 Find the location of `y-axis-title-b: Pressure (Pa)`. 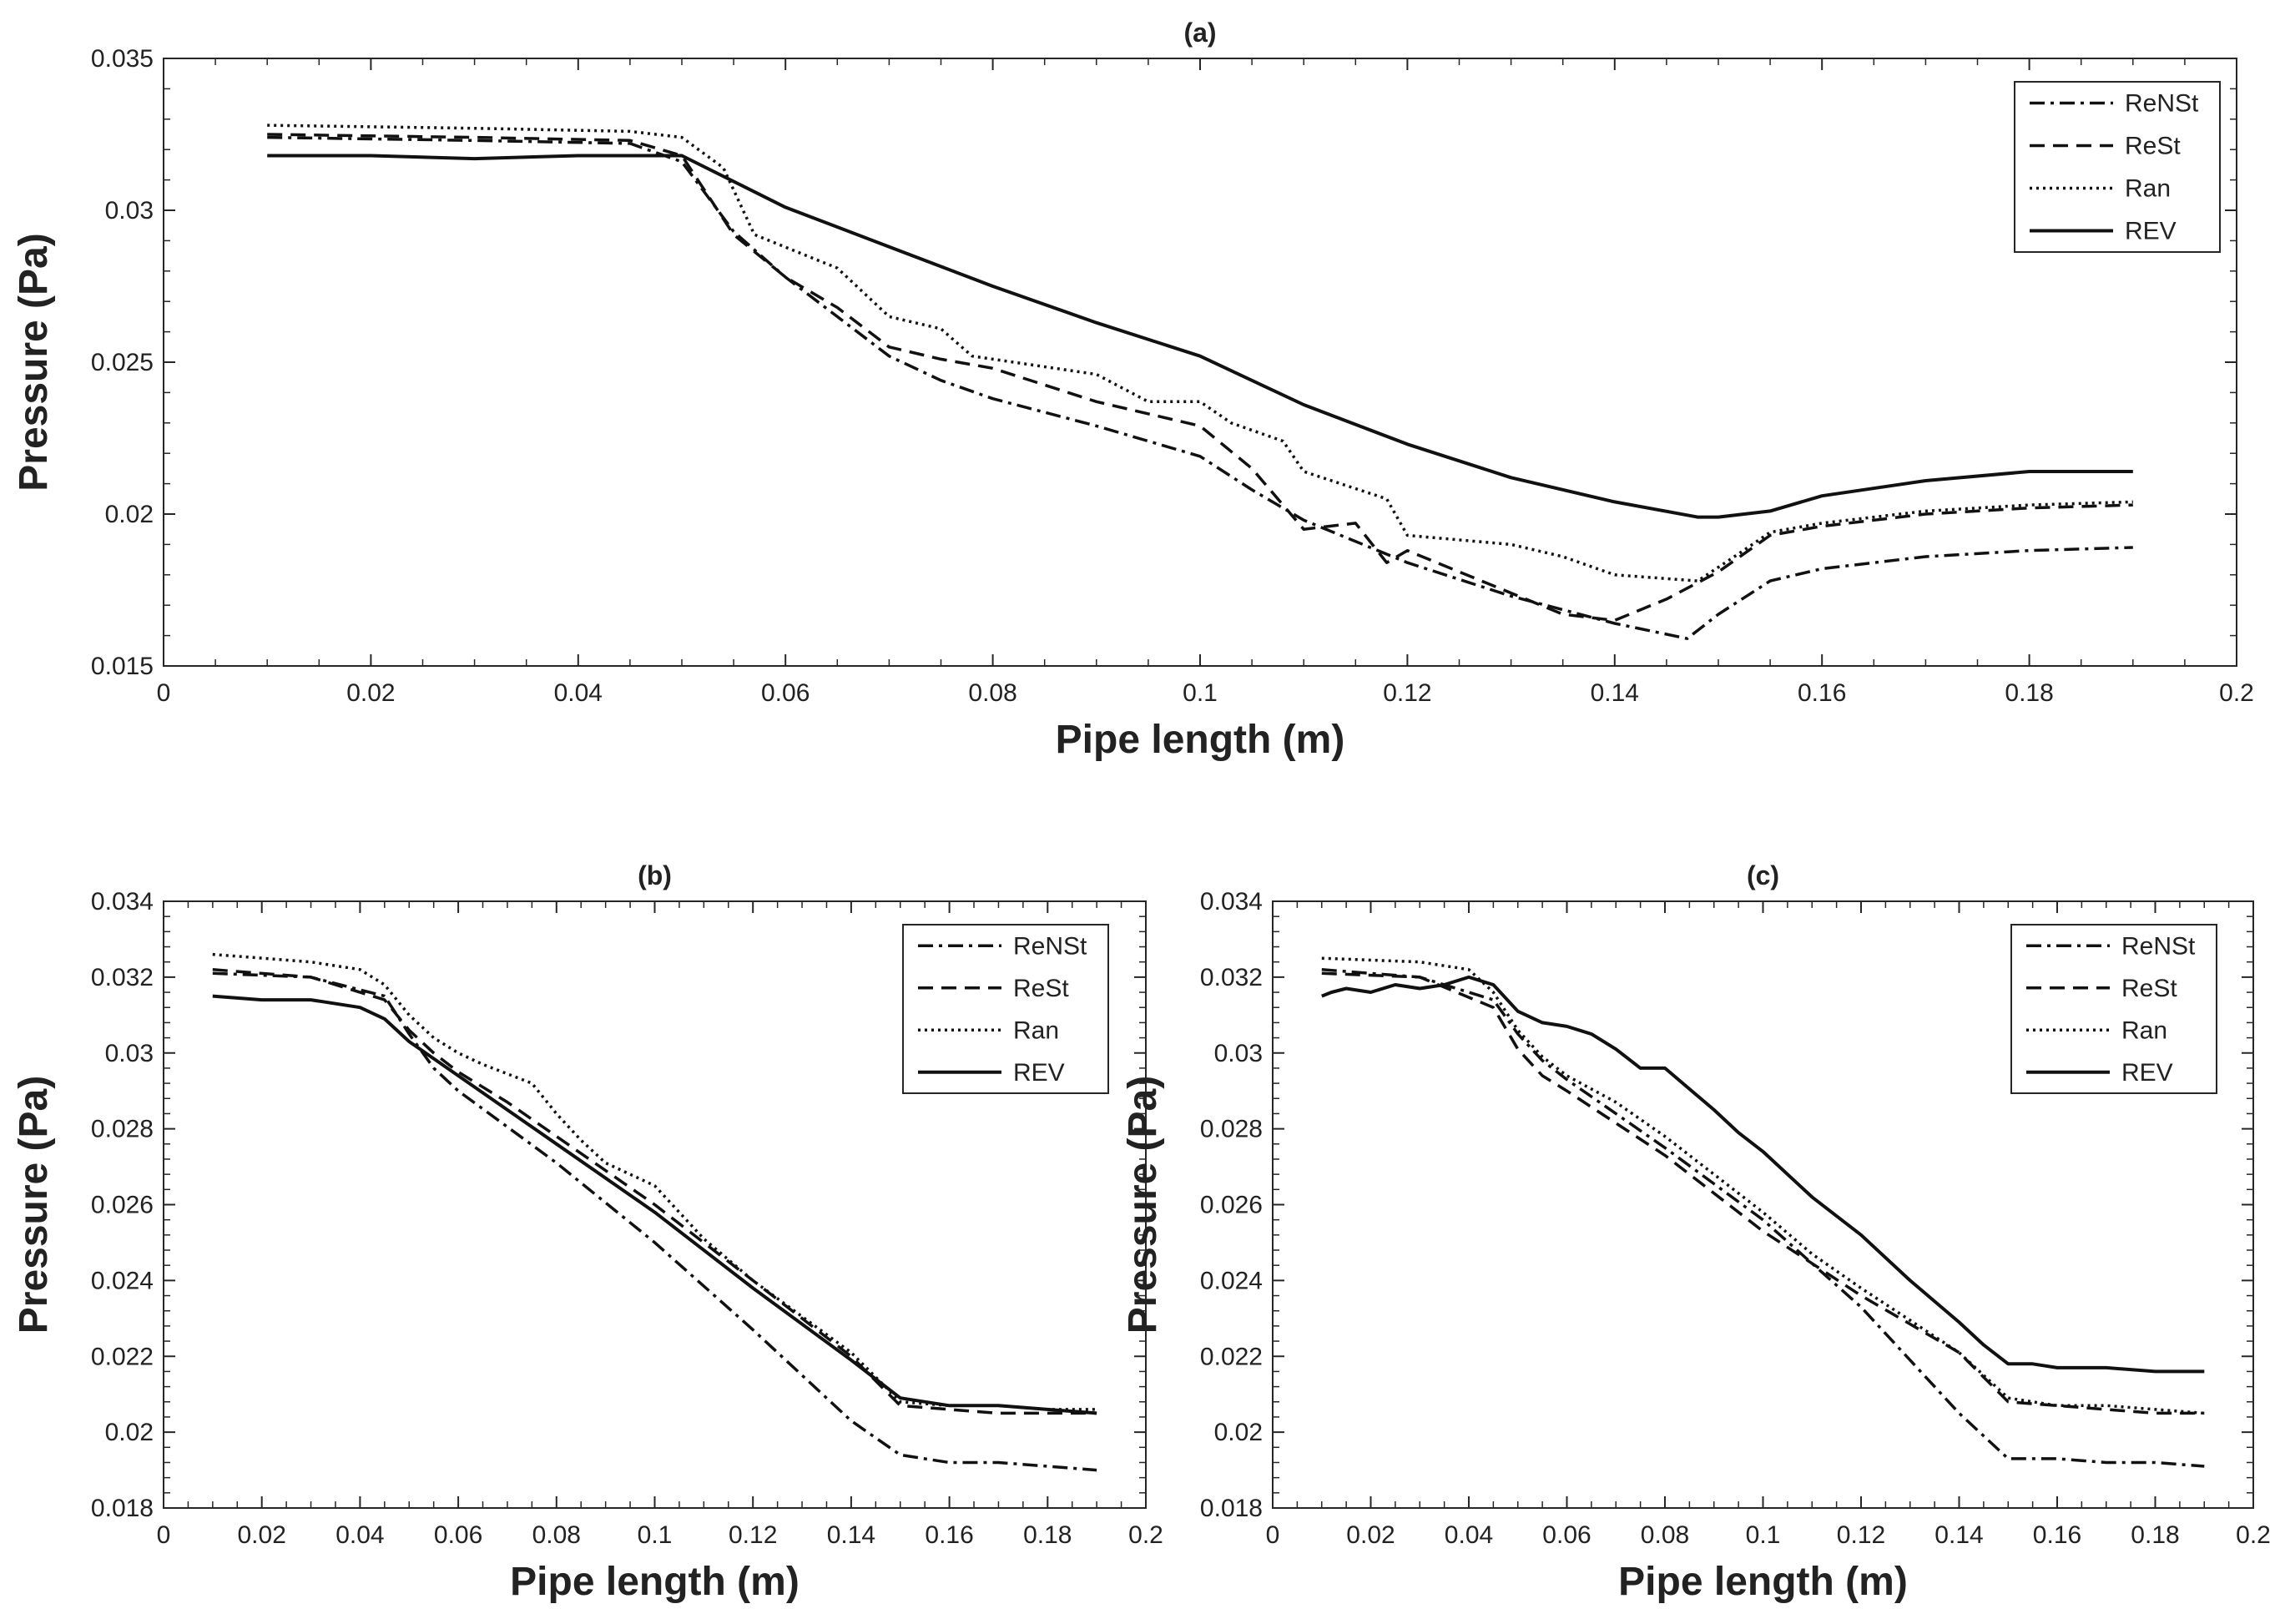

y-axis-title-b: Pressure (Pa) is located at coordinates (34, 1205).